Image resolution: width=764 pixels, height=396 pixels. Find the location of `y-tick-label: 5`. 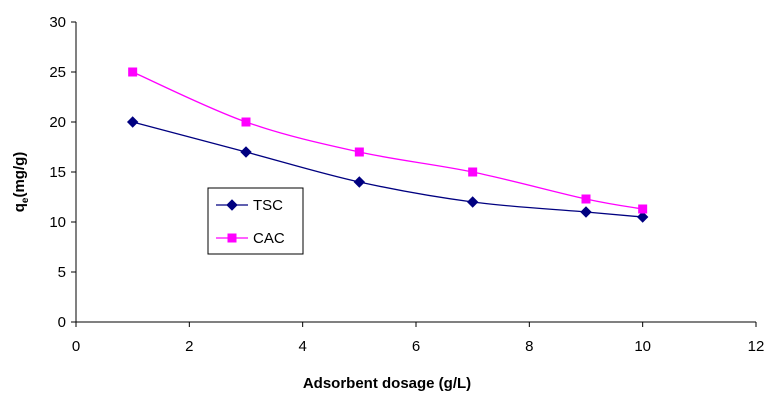

y-tick-label: 5 is located at coordinates (62, 272).